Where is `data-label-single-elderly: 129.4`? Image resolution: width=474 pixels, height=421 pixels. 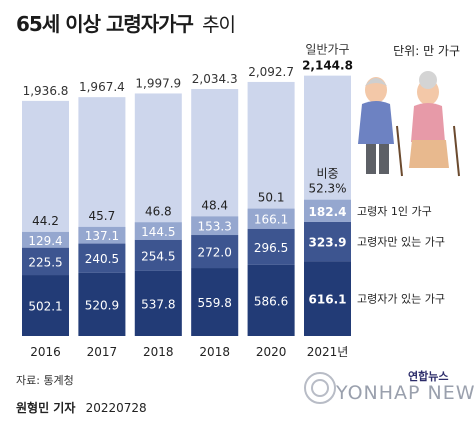 data-label-single-elderly: 129.4 is located at coordinates (45, 241).